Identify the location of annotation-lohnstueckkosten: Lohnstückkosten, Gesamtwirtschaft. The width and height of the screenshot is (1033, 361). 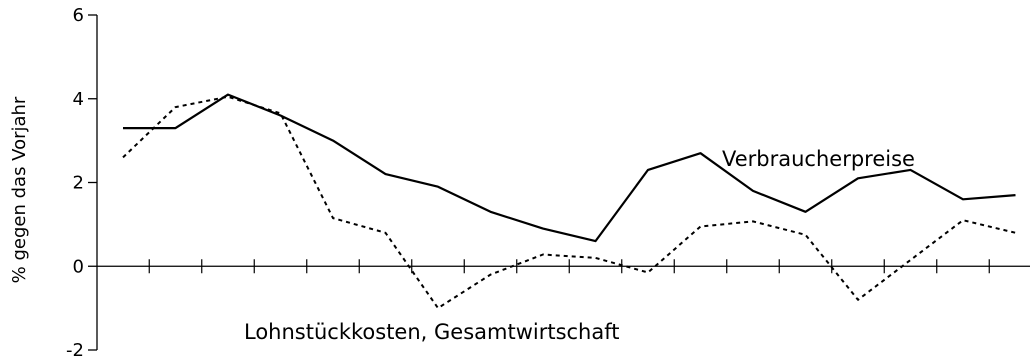
(432, 332).